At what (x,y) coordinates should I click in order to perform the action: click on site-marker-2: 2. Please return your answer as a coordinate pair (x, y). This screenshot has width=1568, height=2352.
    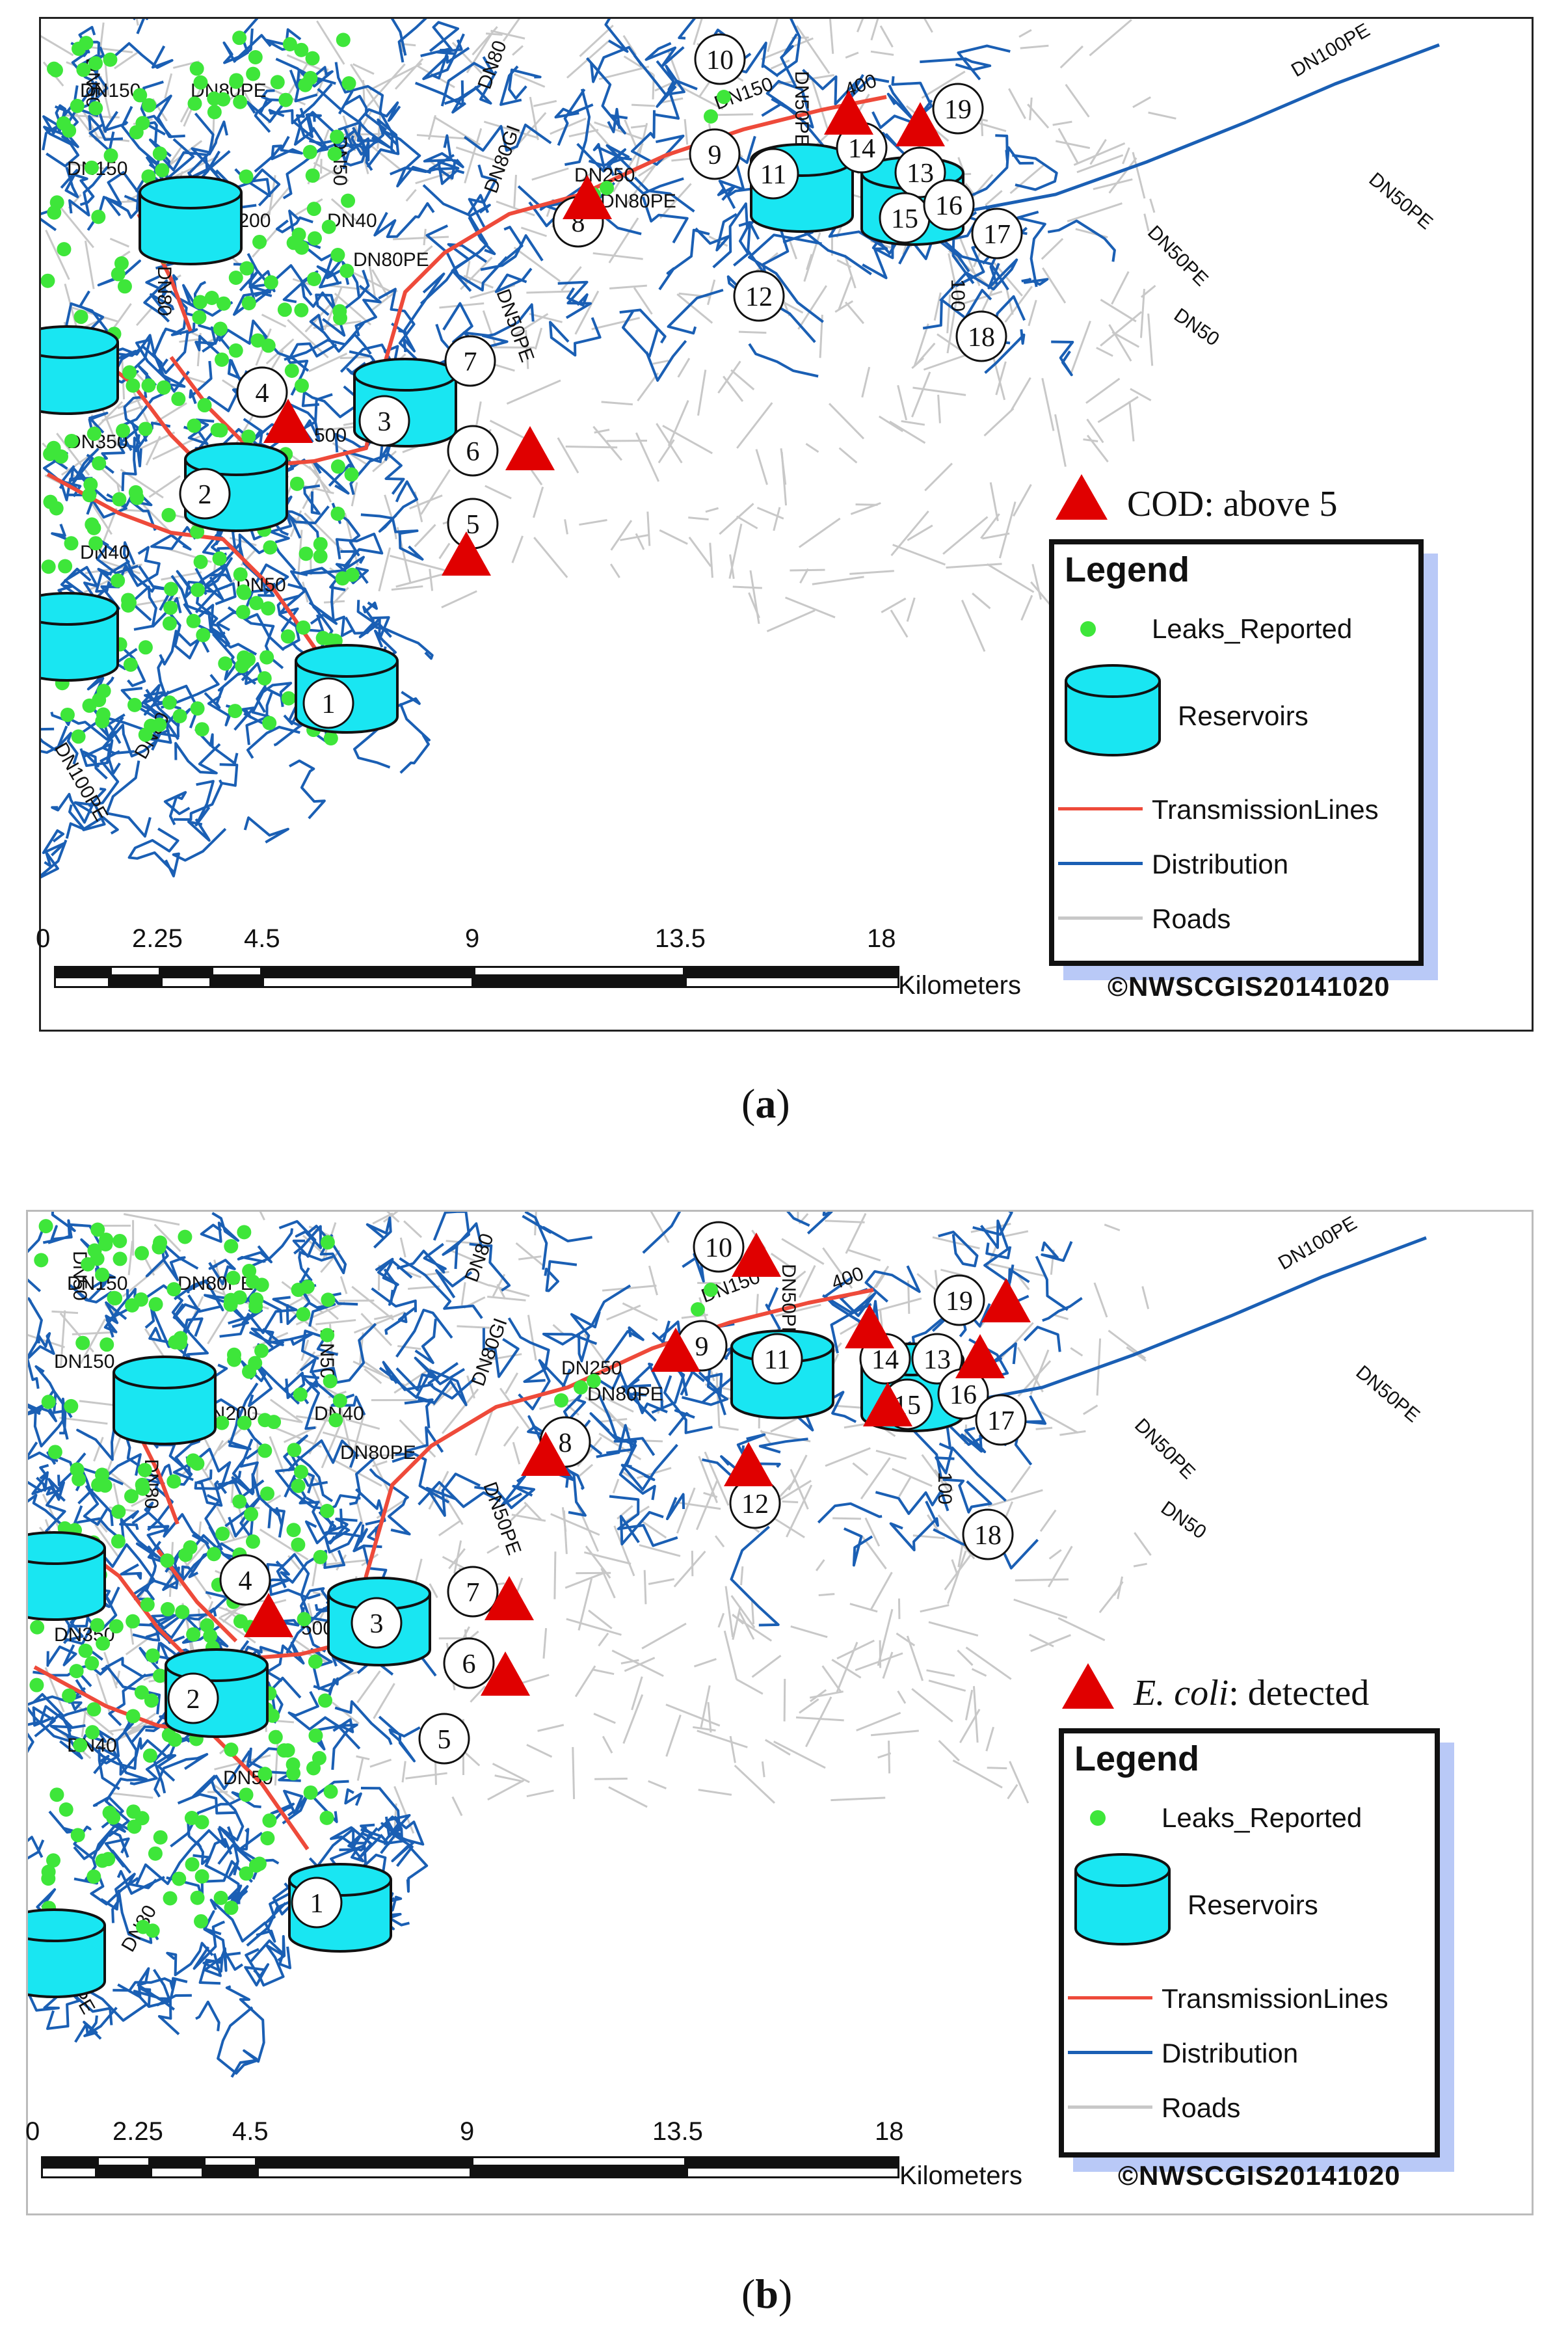
    Looking at the image, I should click on (193, 1698).